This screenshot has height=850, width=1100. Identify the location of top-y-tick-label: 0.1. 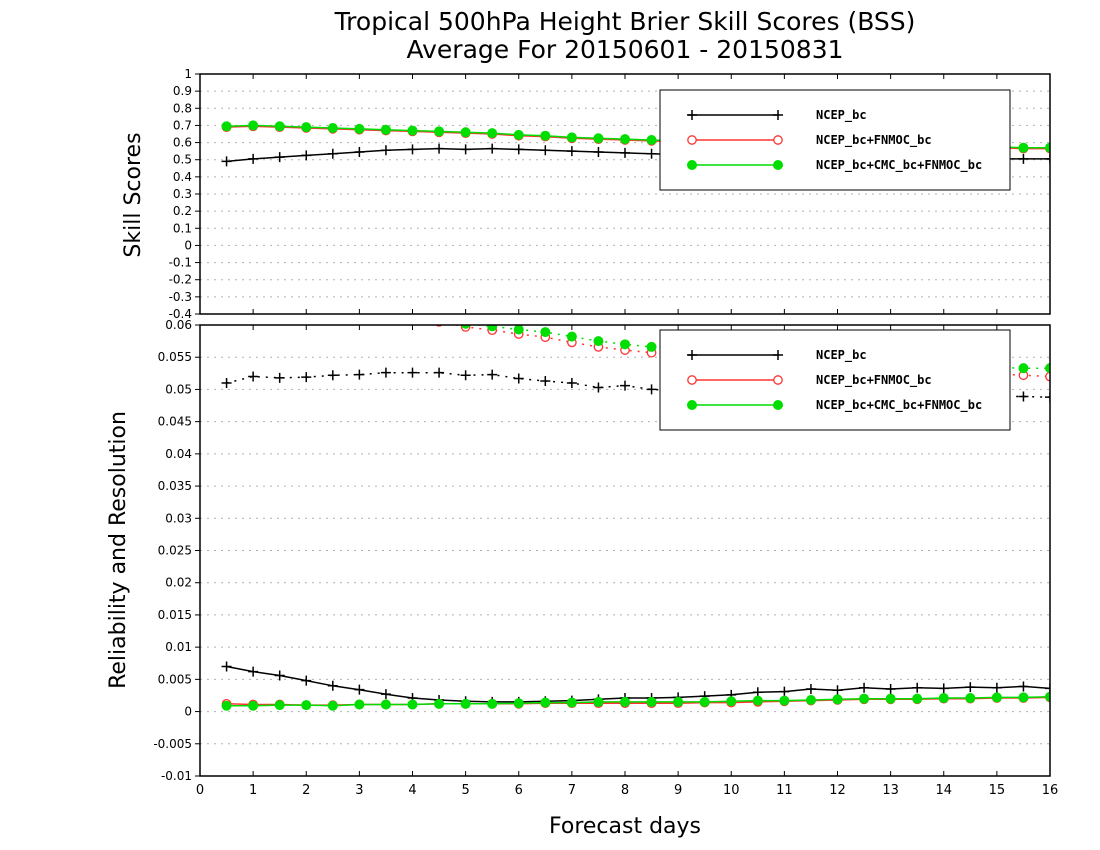
(182, 228).